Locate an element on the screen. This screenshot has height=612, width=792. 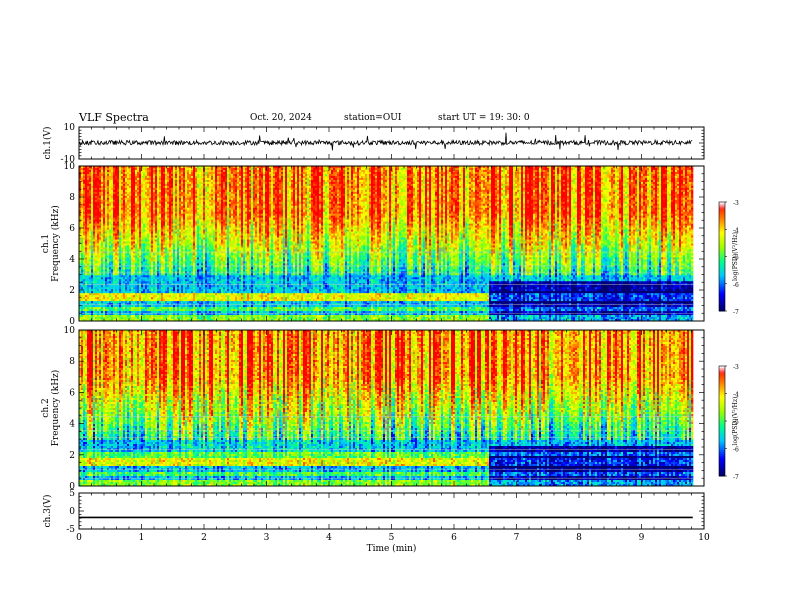
x-tick-label: 10 is located at coordinates (704, 538).